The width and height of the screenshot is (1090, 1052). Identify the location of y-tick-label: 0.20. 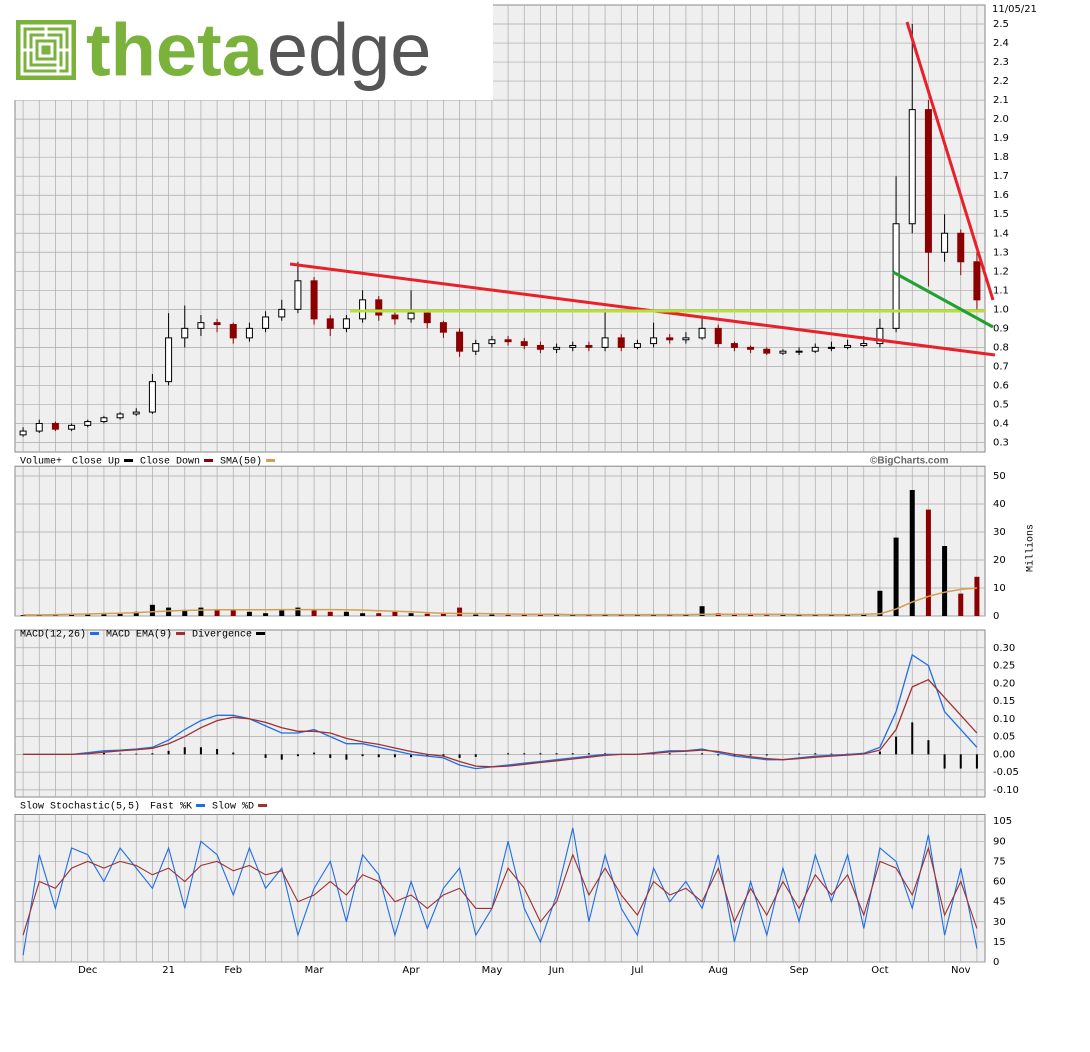
(1004, 683).